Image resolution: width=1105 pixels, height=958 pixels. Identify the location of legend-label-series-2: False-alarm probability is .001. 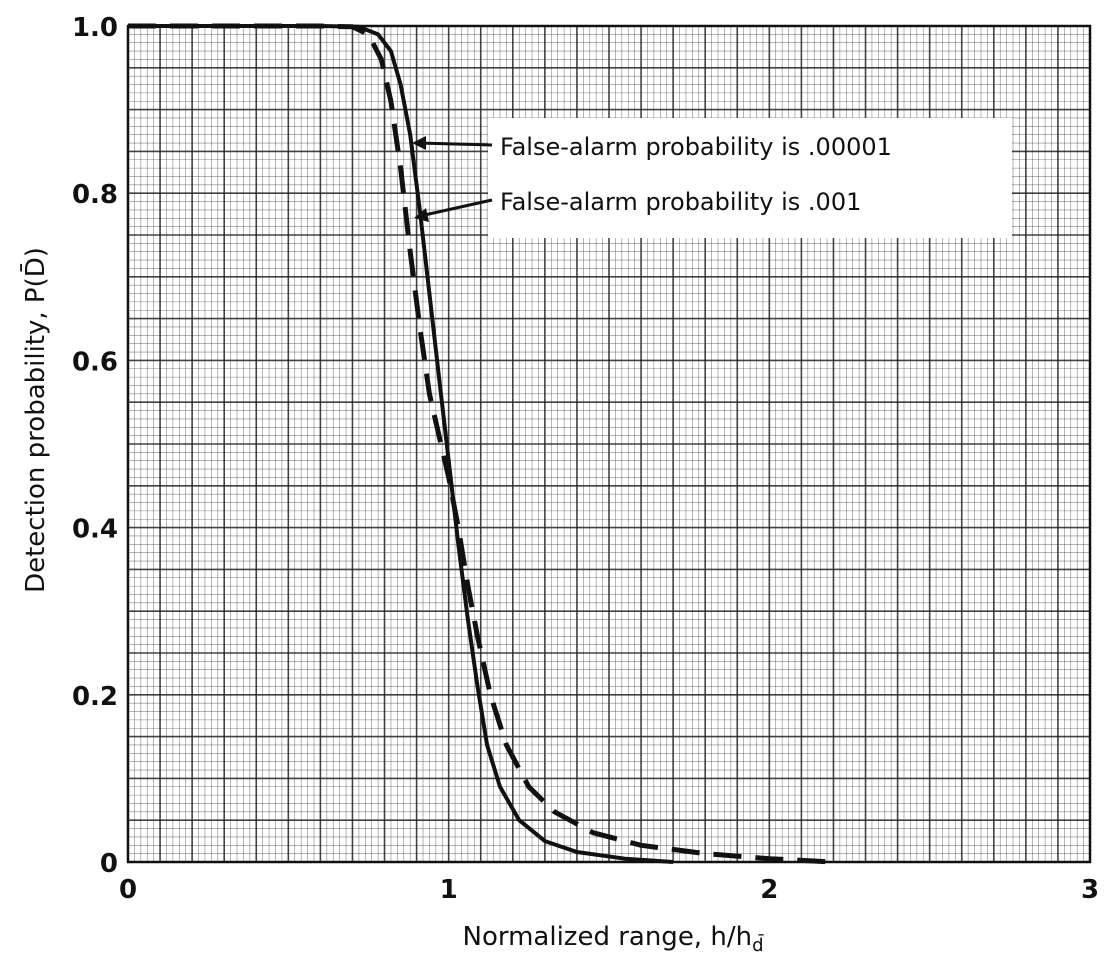
(680, 202).